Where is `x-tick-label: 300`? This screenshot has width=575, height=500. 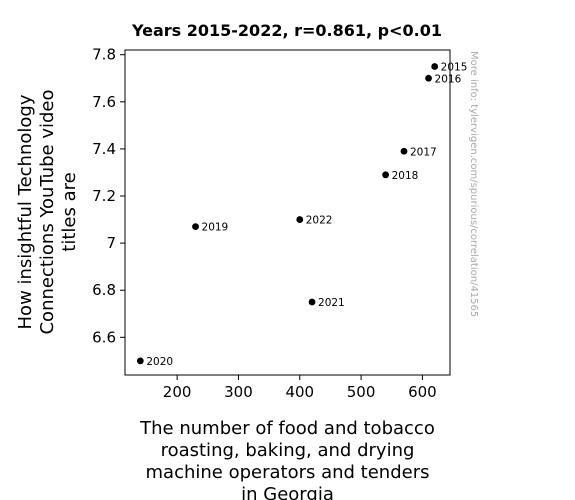
x-tick-label: 300 is located at coordinates (238, 392).